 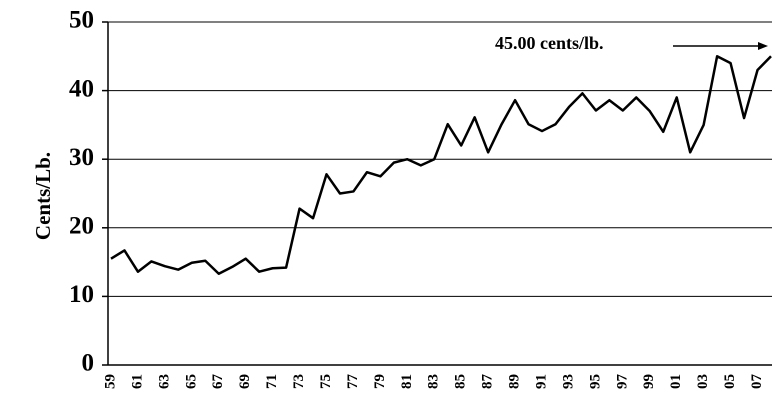 What do you see at coordinates (407, 381) in the screenshot?
I see `x-tick-label: 81` at bounding box center [407, 381].